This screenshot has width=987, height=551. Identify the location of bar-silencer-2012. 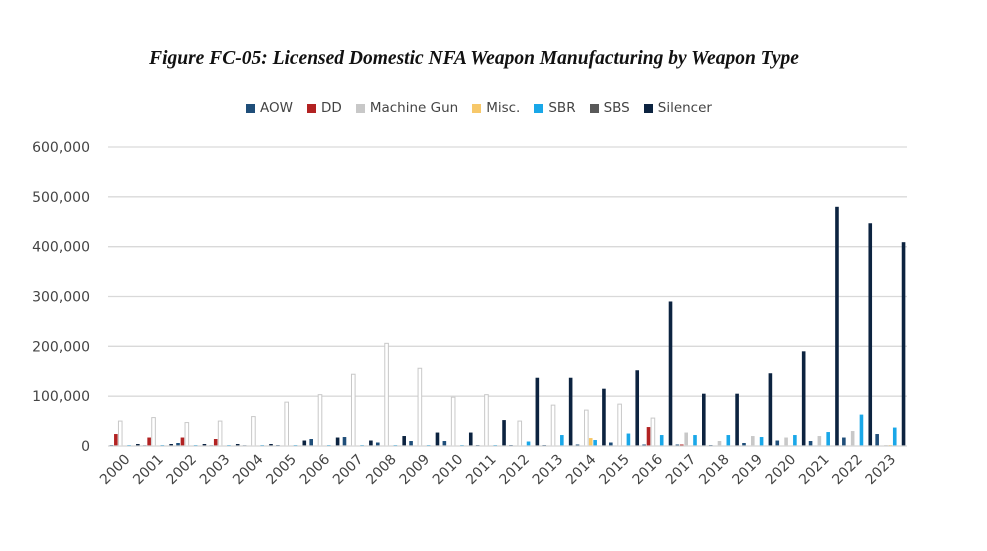
(537, 411).